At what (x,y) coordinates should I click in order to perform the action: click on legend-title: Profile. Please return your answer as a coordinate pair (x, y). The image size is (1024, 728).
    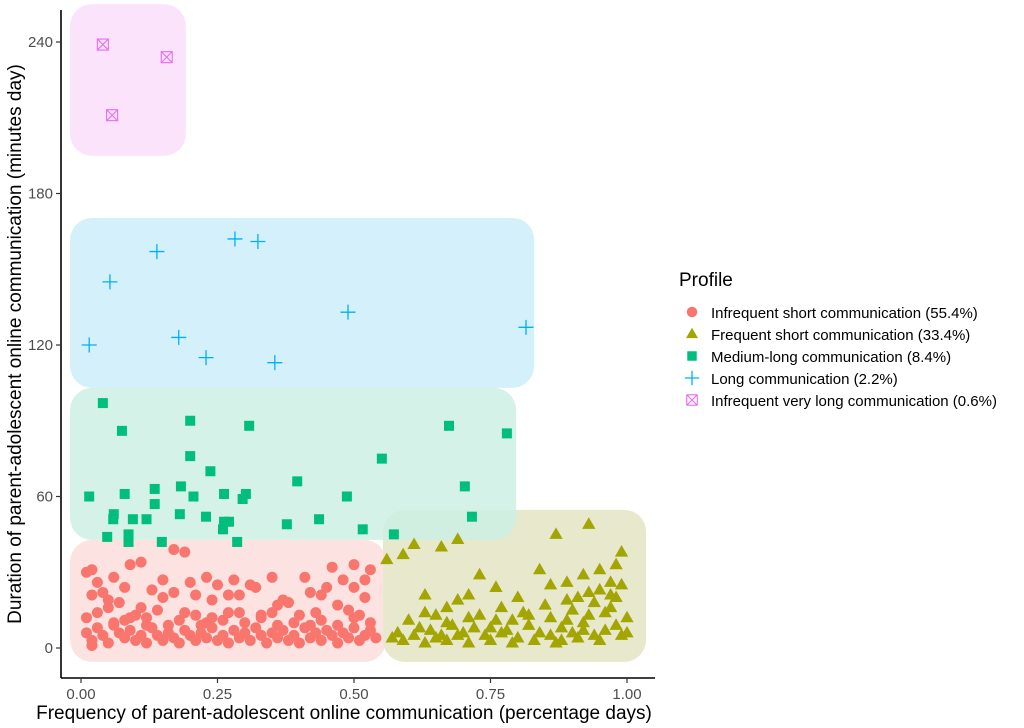
    Looking at the image, I should click on (706, 280).